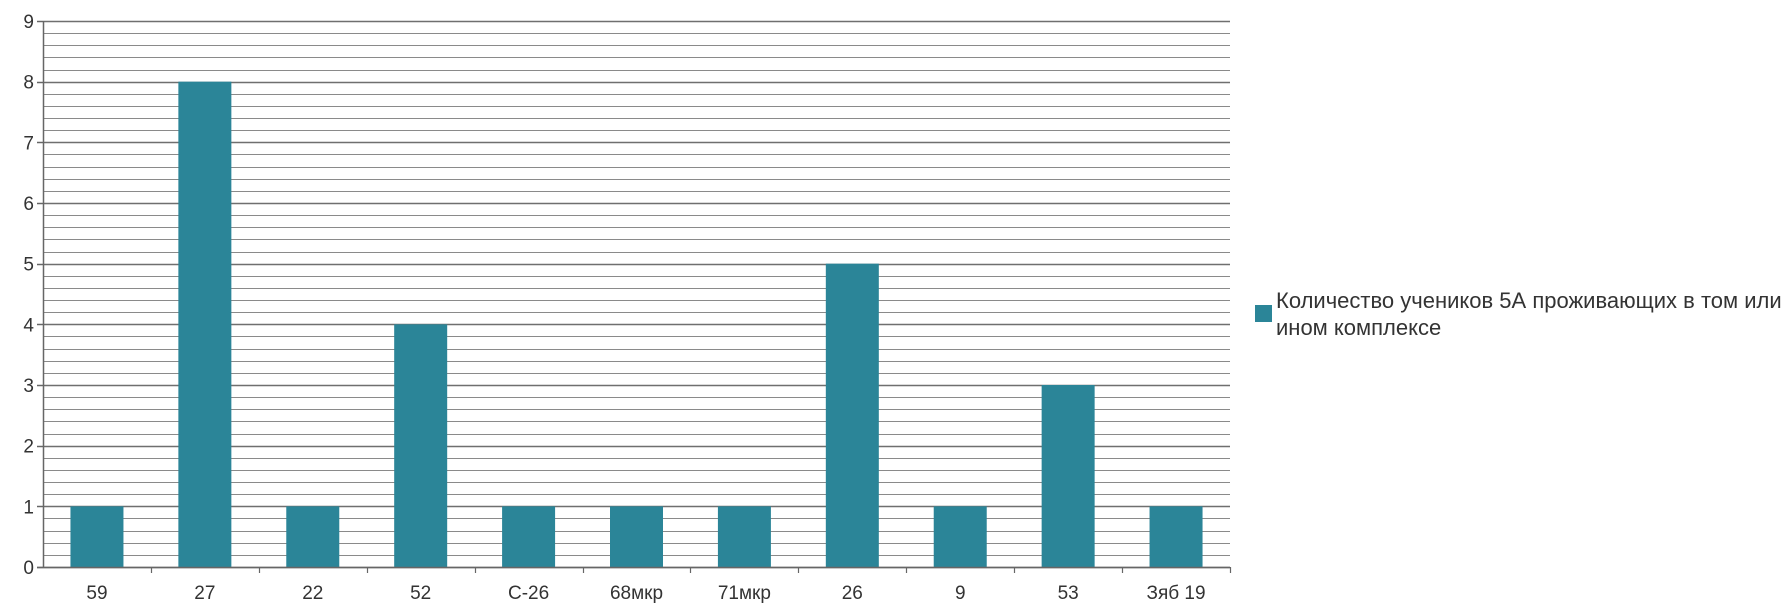 The height and width of the screenshot is (607, 1789). What do you see at coordinates (96, 593) in the screenshot?
I see `x-tick-label: 59` at bounding box center [96, 593].